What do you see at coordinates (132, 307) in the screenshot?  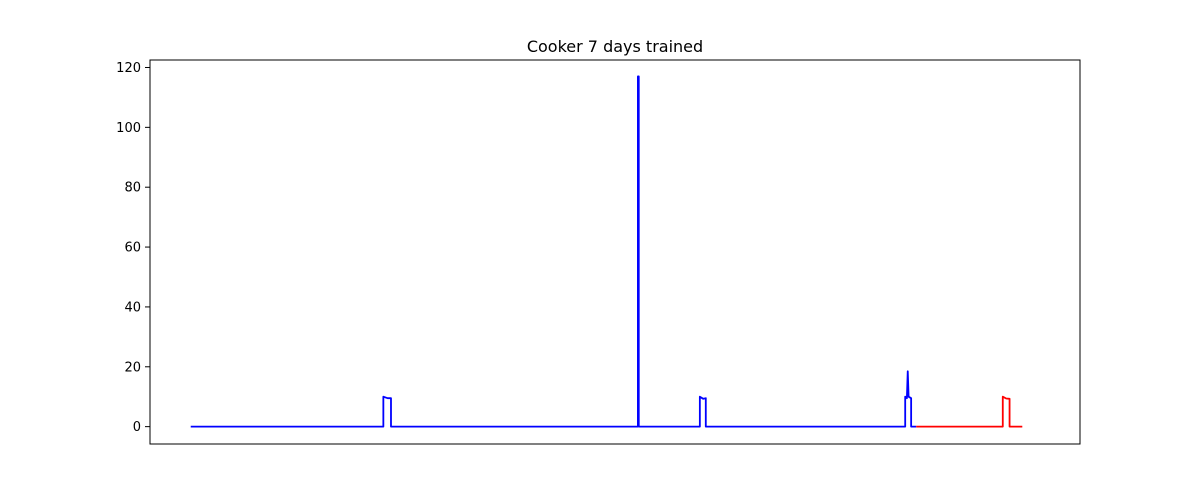 I see `y-tick-label-2: 40` at bounding box center [132, 307].